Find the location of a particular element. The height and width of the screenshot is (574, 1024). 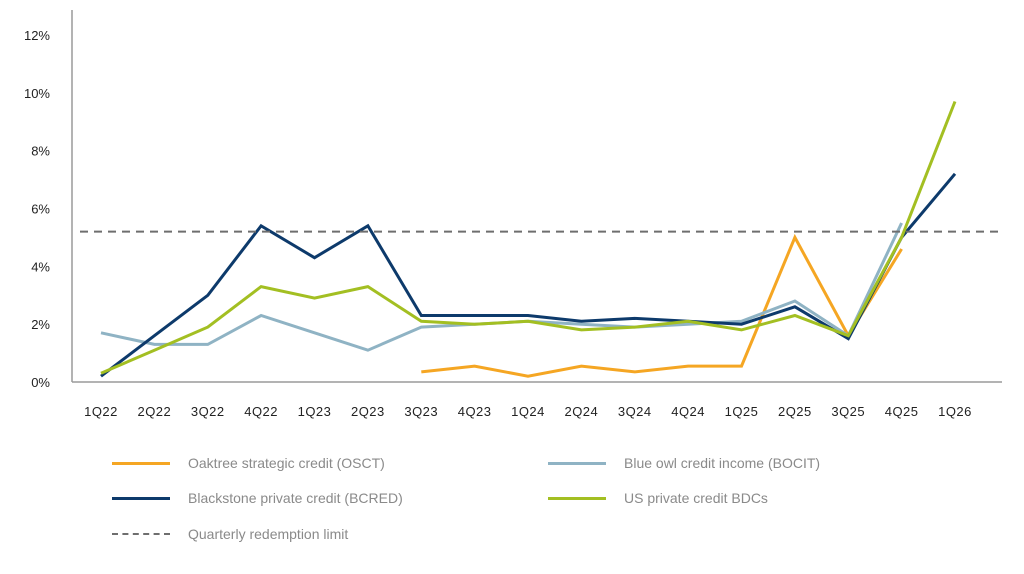

x-tick-label: 2Q25 is located at coordinates (795, 411).